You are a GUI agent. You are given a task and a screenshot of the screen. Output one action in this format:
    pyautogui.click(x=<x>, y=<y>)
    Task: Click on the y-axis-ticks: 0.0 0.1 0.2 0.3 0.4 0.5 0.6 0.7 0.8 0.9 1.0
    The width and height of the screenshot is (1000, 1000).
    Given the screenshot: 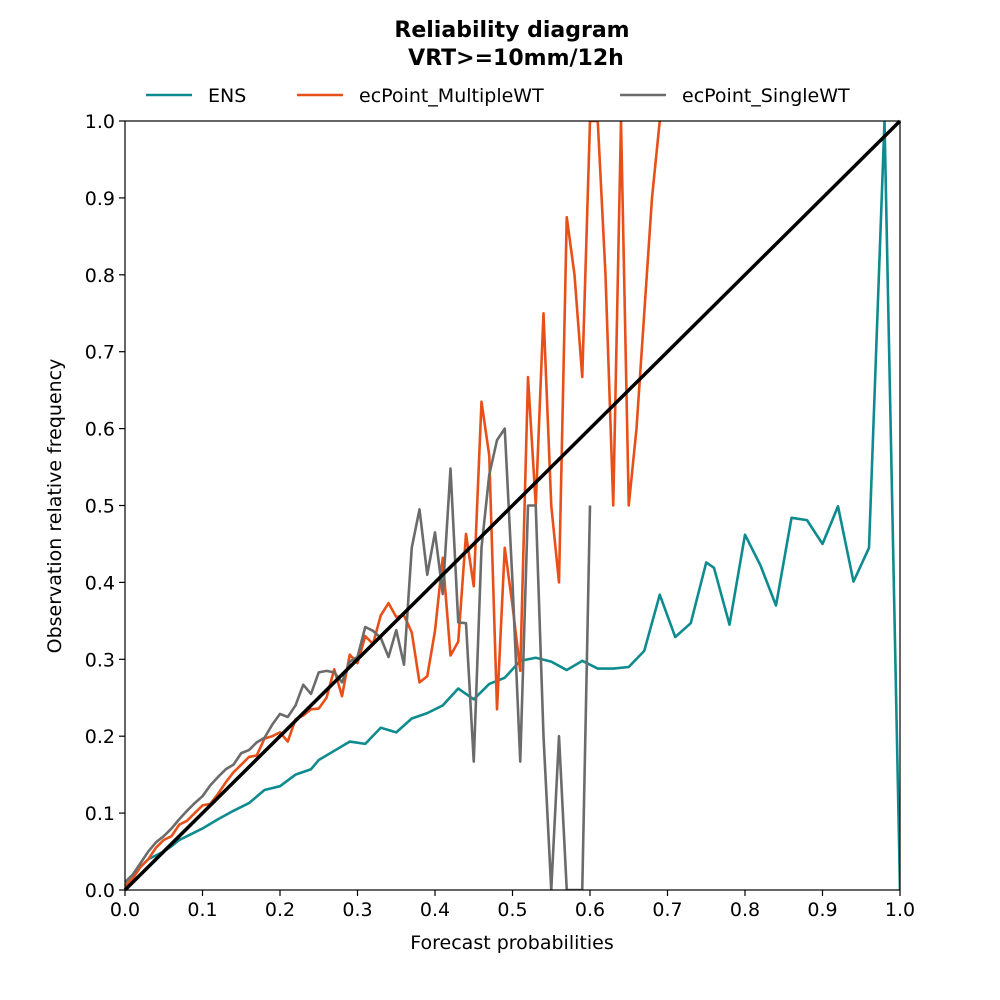 What is the action you would take?
    pyautogui.click(x=105, y=506)
    